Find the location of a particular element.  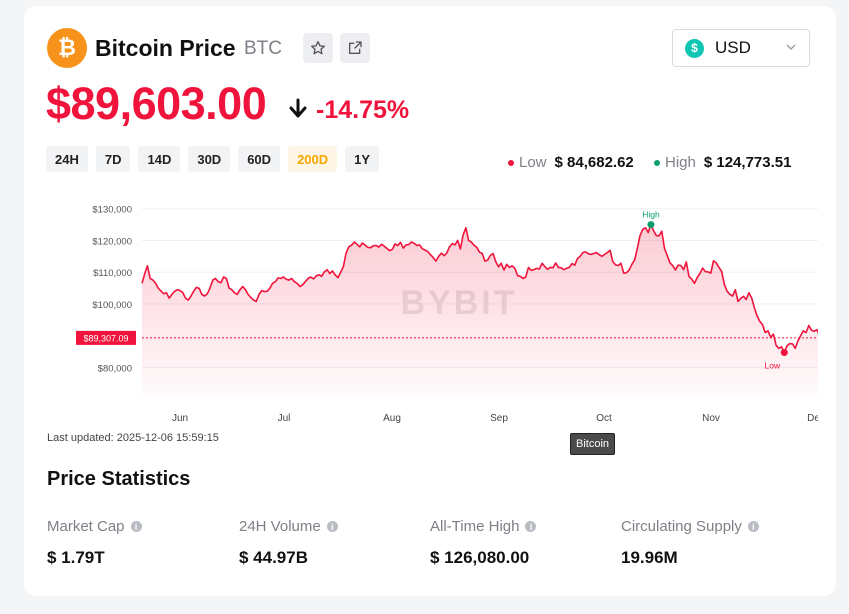

stat-label: Market Cap is located at coordinates (86, 526).